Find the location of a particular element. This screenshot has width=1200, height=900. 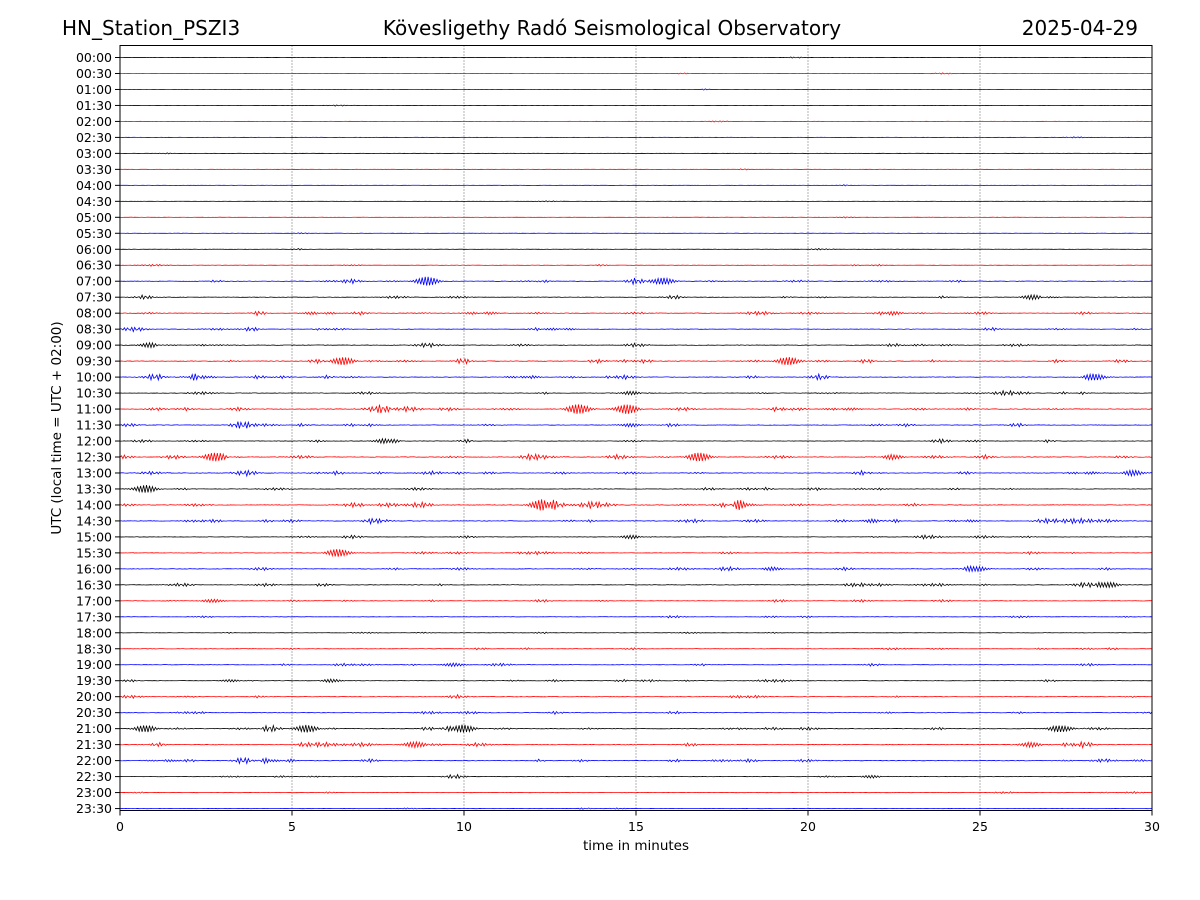

y-tick-label: 07:30 is located at coordinates (94, 297).